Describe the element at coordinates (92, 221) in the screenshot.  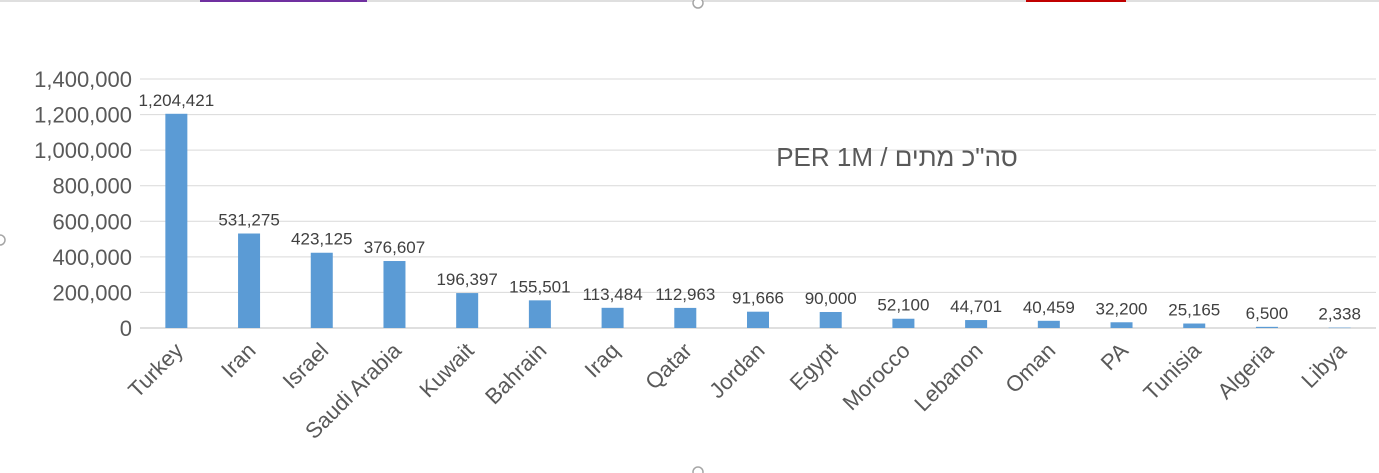
I see `y-tick-label: 600,000` at that location.